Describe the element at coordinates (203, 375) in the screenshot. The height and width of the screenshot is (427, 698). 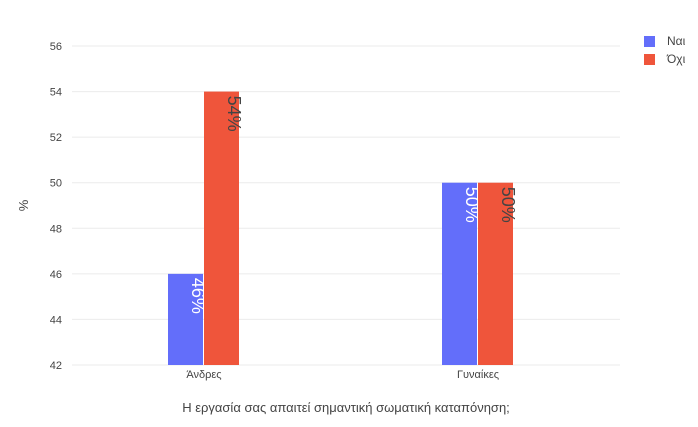
I see `x-tick-label: Άνδρες` at that location.